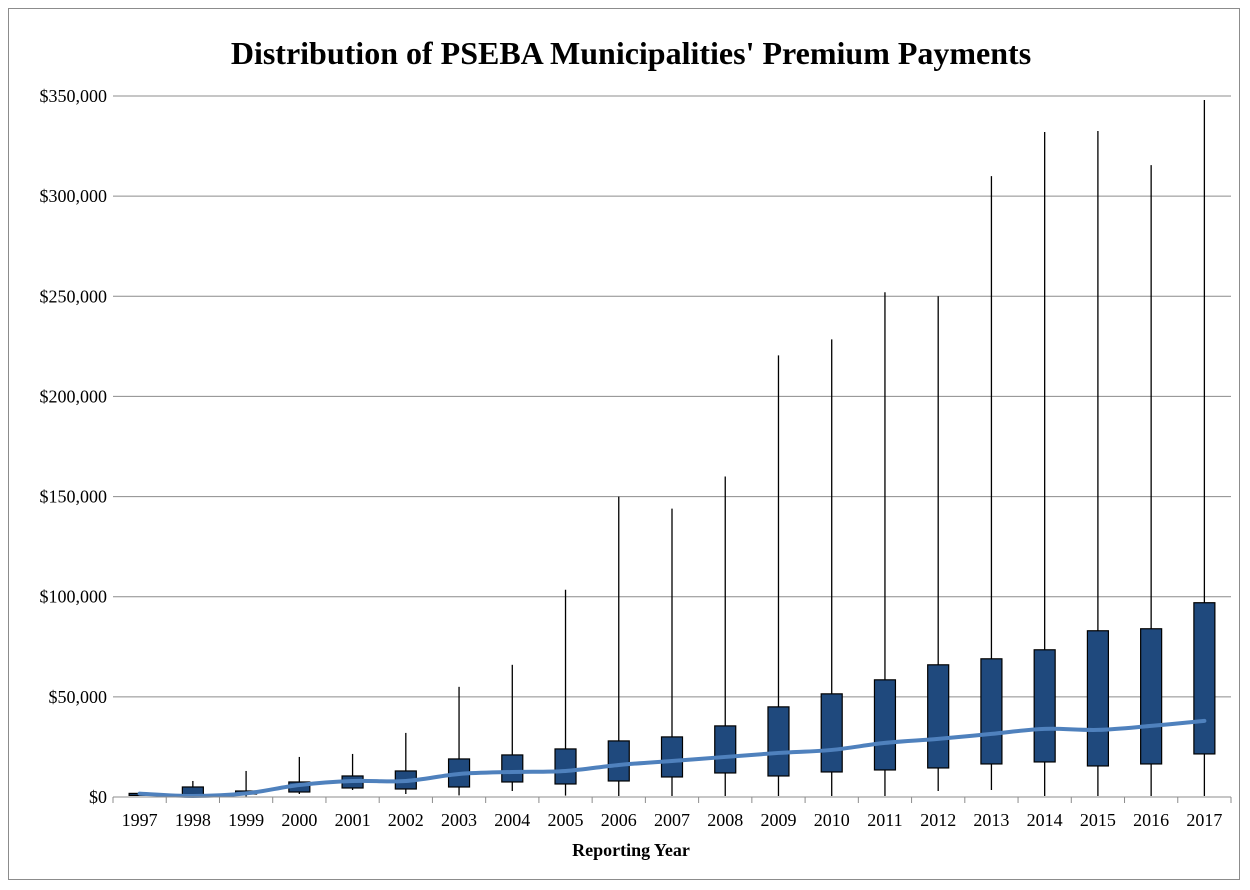 This screenshot has height=890, width=1250. Describe the element at coordinates (74, 597) in the screenshot. I see `y-tick-label: $100,000` at that location.